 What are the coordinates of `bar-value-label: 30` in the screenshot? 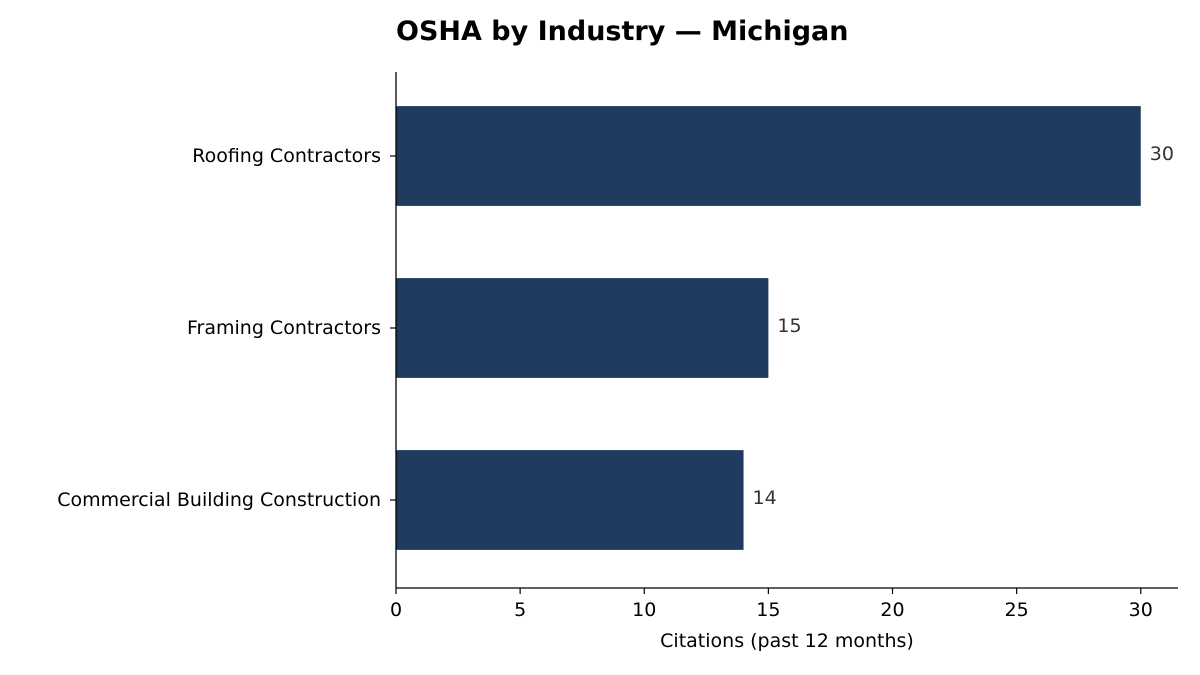 It's located at (1162, 154).